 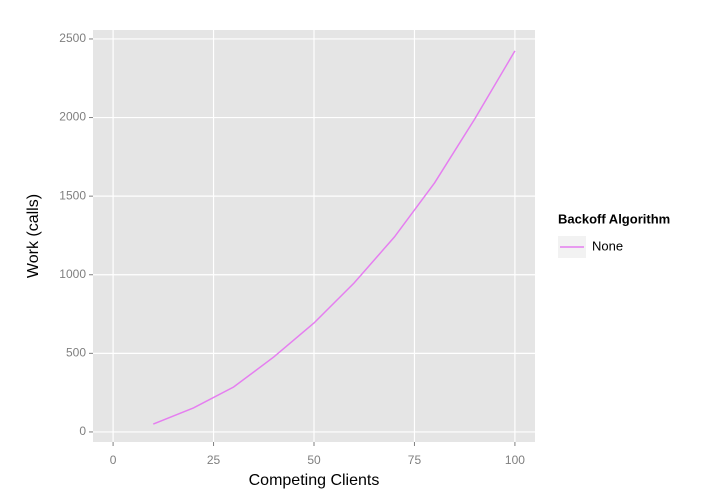 What do you see at coordinates (314, 480) in the screenshot?
I see `x-axis-title: Competing Clients` at bounding box center [314, 480].